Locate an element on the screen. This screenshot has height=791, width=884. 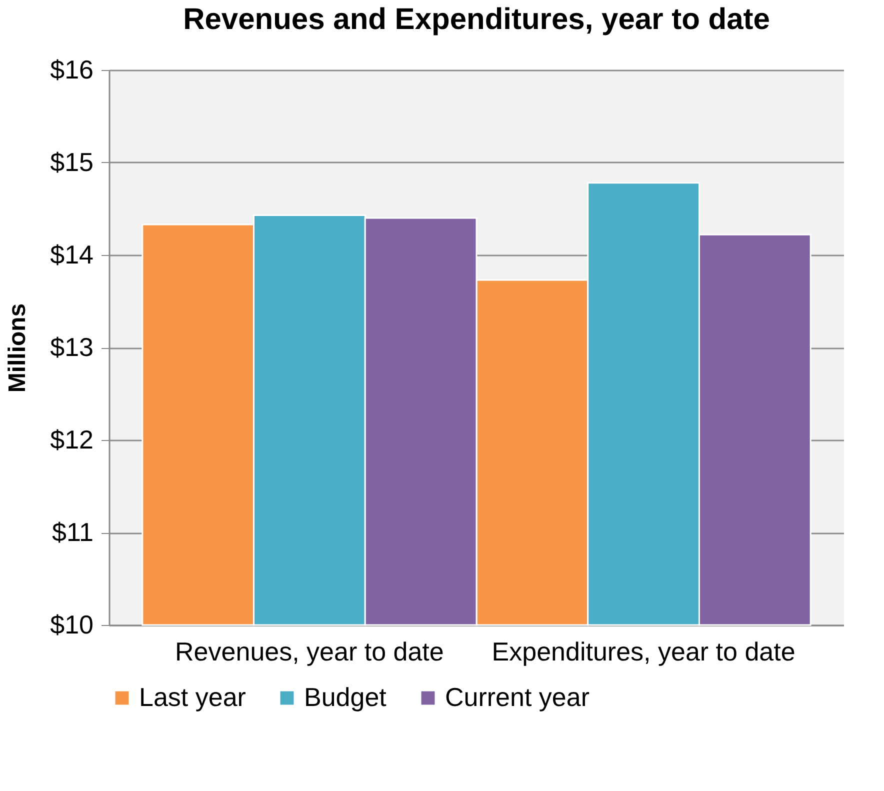
y-axis-title: Millions is located at coordinates (18, 348).